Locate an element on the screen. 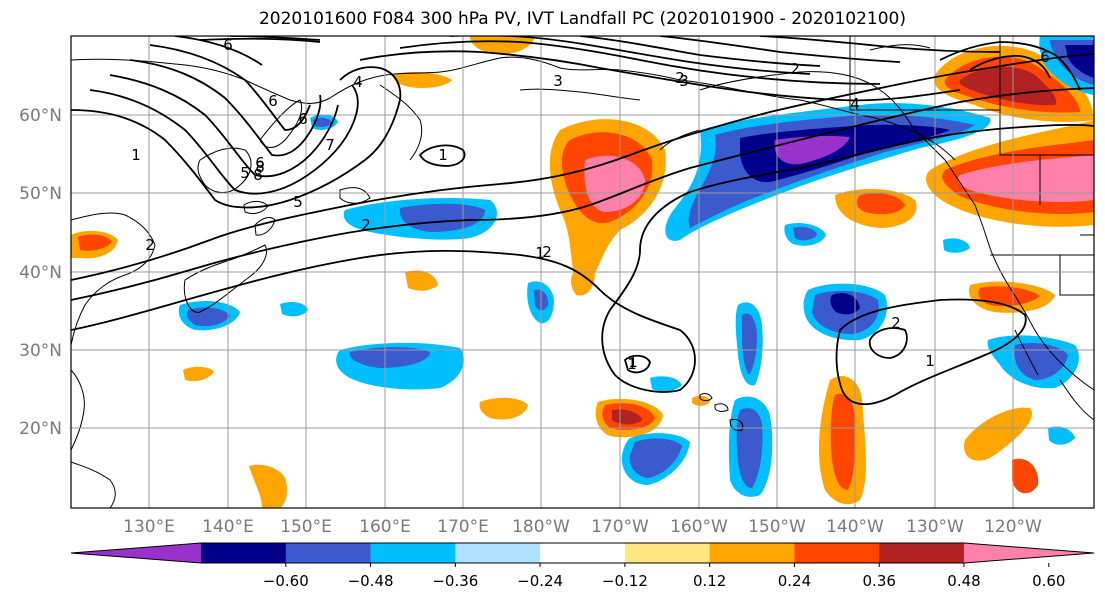 The image size is (1105, 601). colorbar-label: 0.12 is located at coordinates (709, 581).